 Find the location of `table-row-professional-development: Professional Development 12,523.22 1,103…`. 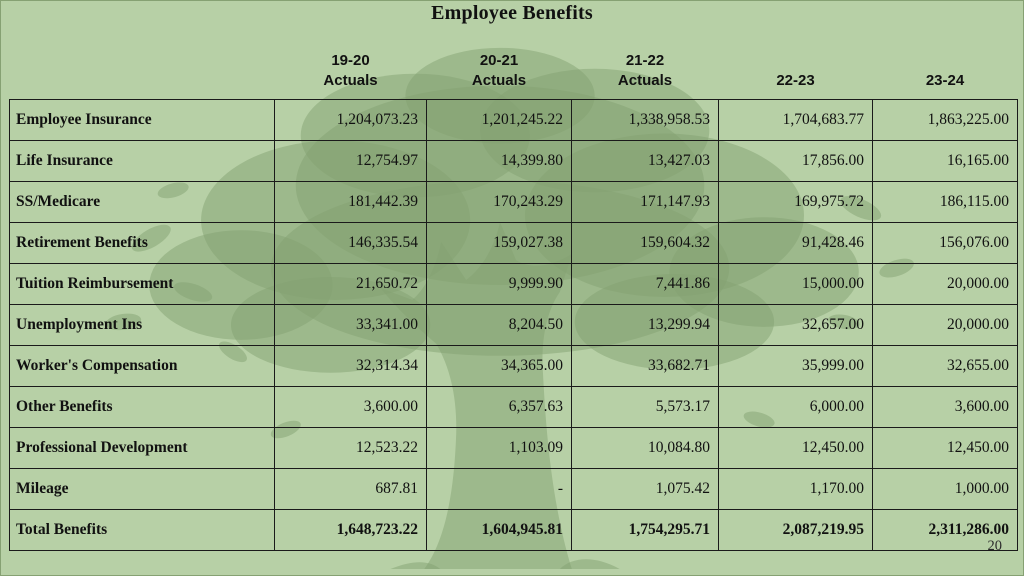

table-row-professional-development: Professional Development 12,523.22 1,103… is located at coordinates (513, 447).